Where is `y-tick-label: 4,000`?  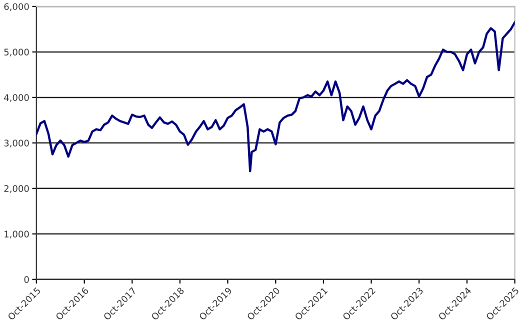 y-tick-label: 4,000 is located at coordinates (16, 98).